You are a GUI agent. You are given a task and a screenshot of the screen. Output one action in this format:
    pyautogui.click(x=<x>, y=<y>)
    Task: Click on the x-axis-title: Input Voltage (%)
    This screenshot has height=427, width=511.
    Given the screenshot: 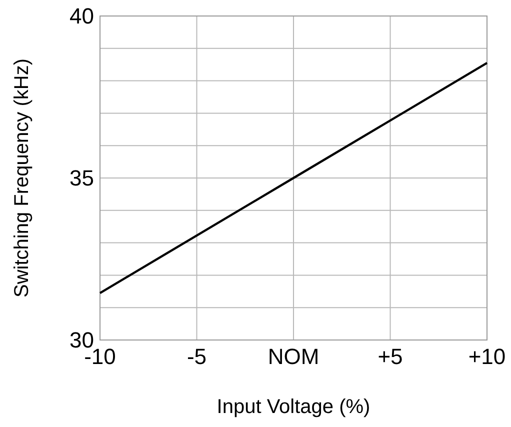 What is the action you would take?
    pyautogui.click(x=293, y=407)
    